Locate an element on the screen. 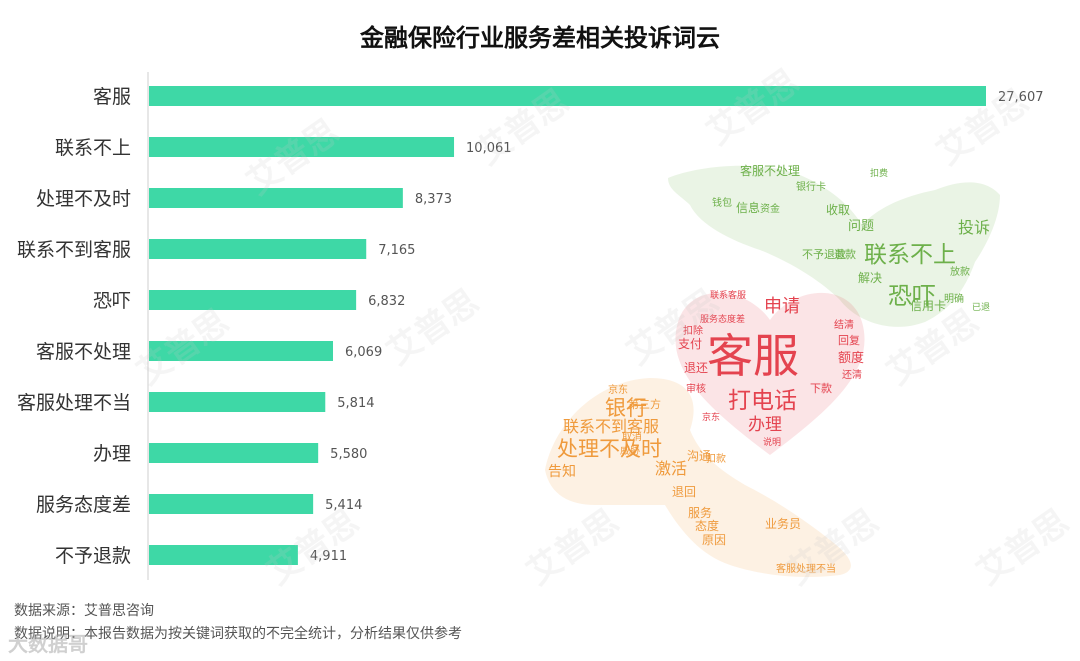 The height and width of the screenshot is (661, 1080). cloud-word: 沟通 is located at coordinates (699, 456).